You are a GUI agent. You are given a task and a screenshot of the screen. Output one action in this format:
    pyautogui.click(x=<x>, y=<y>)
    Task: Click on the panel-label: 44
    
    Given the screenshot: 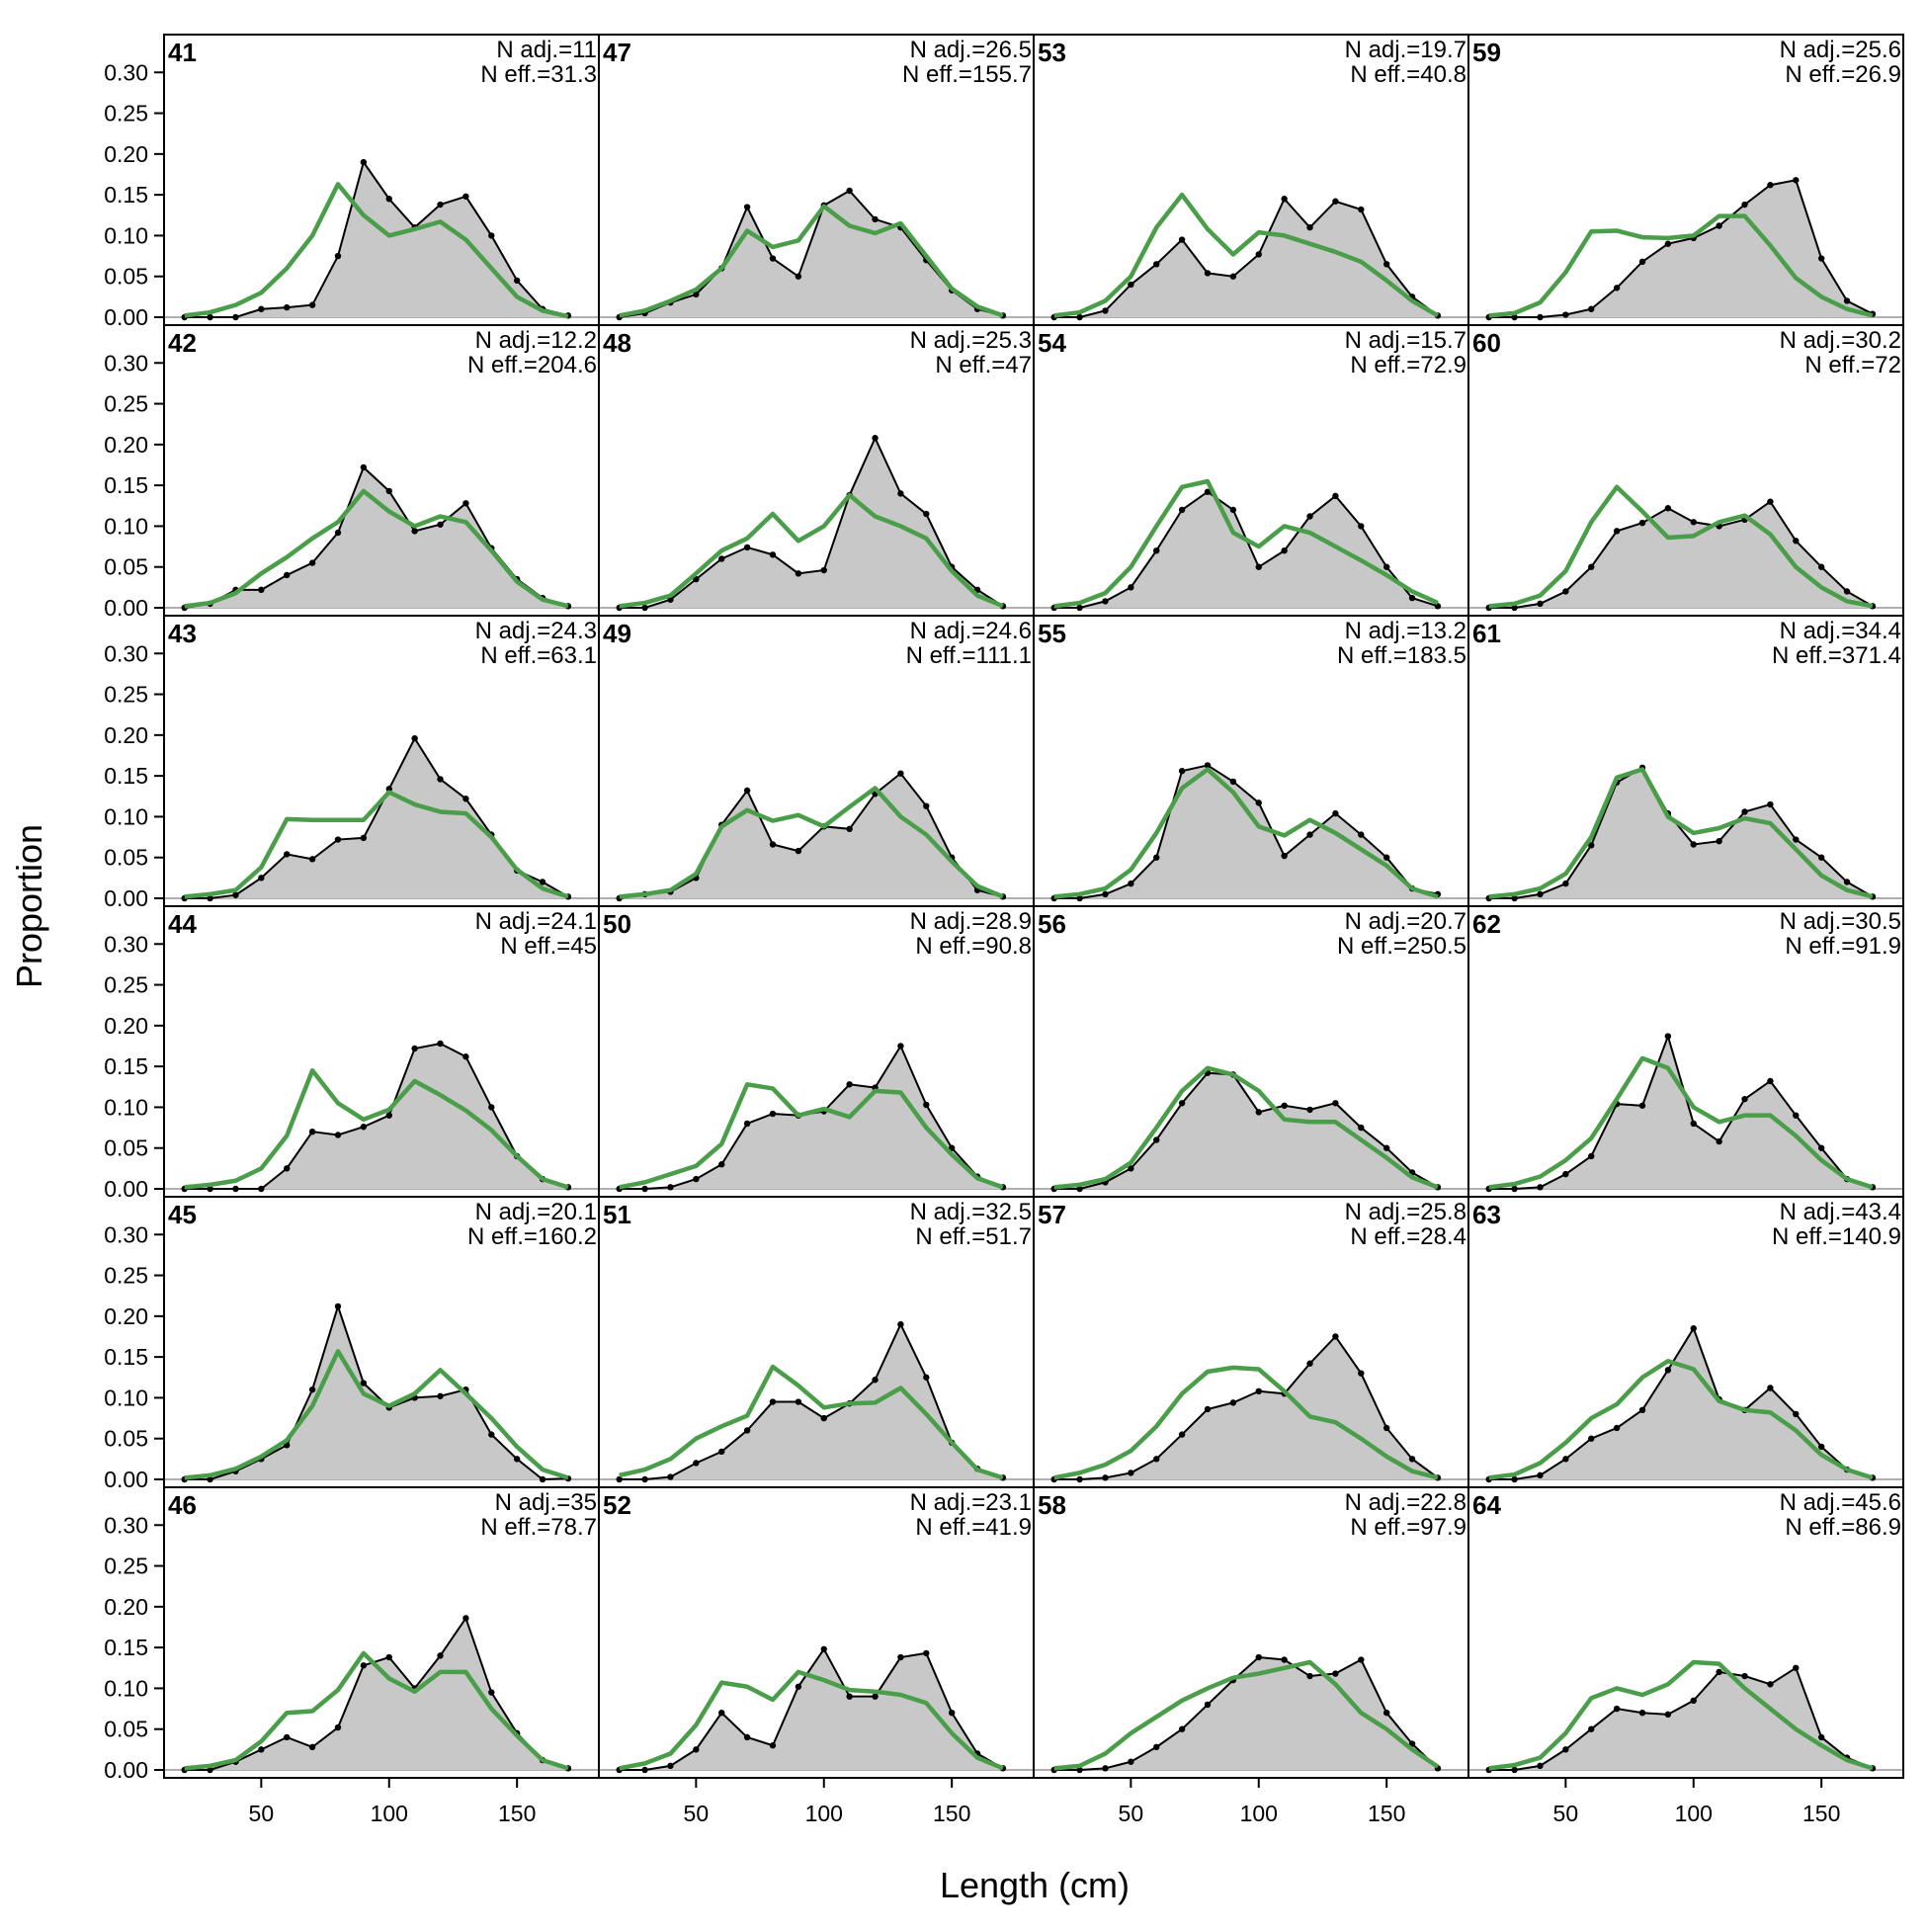 What is the action you would take?
    pyautogui.click(x=182, y=924)
    